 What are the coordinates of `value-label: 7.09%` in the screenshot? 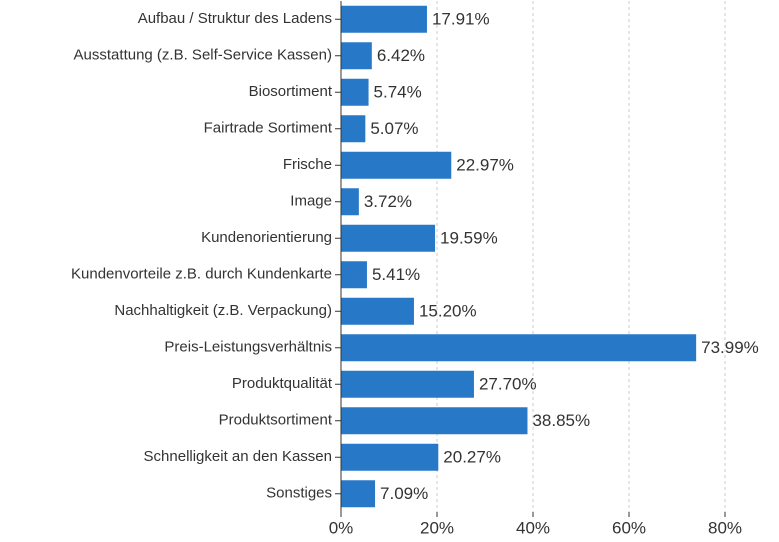 It's located at (404, 493).